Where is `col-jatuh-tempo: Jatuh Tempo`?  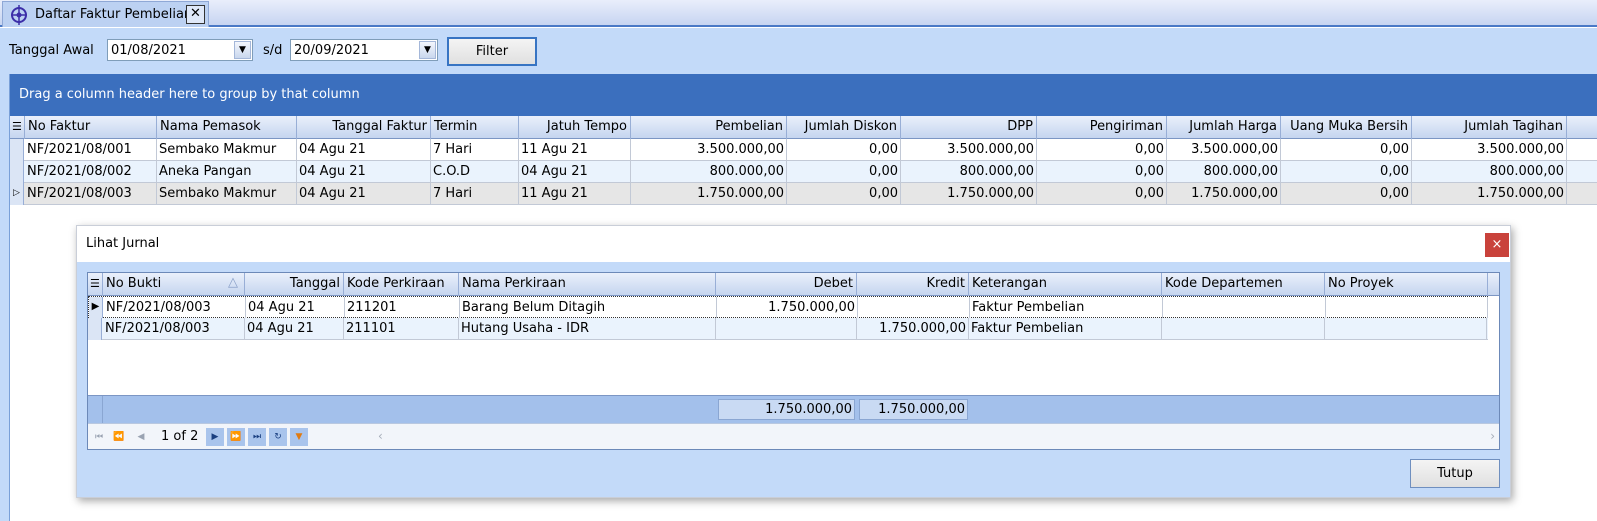
col-jatuh-tempo: Jatuh Tempo is located at coordinates (575, 127).